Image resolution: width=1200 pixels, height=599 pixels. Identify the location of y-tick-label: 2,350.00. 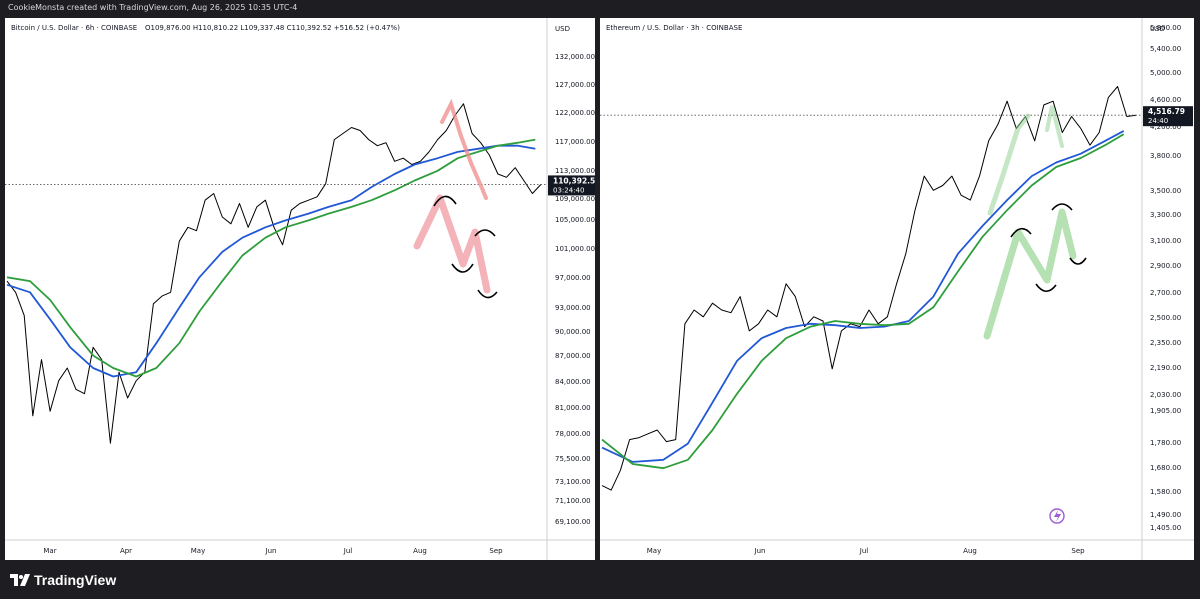
(1165, 343).